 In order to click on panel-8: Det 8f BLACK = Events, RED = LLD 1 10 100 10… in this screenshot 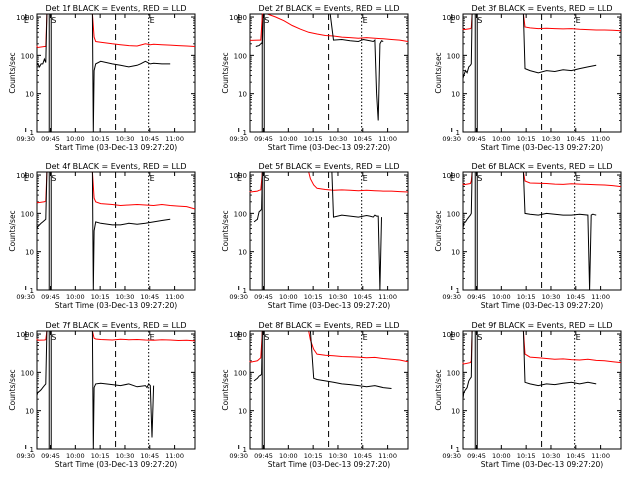, I will do `click(315, 395)`.